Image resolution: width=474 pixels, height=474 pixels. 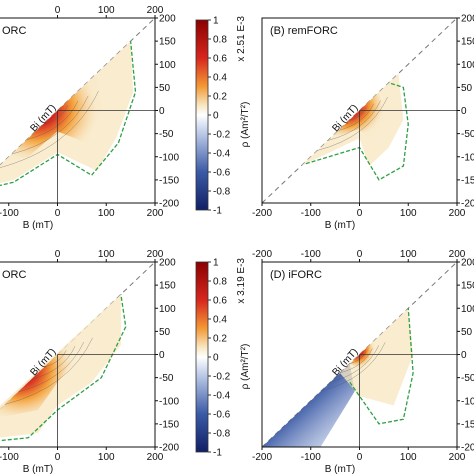 I want to click on x-tick-label: -200, so click(x=262, y=213).